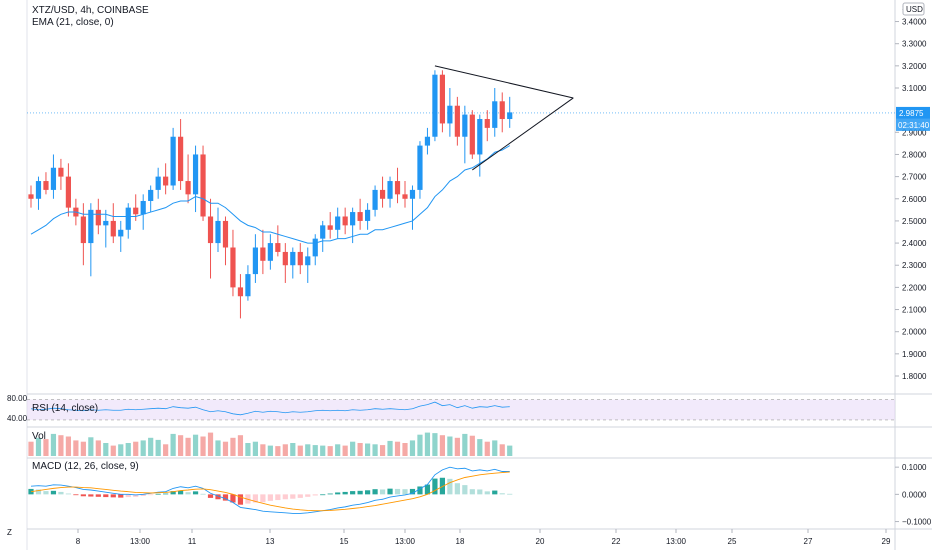 This screenshot has height=555, width=932. Describe the element at coordinates (914, 44) in the screenshot. I see `price-tick-label: 3.3000` at that location.